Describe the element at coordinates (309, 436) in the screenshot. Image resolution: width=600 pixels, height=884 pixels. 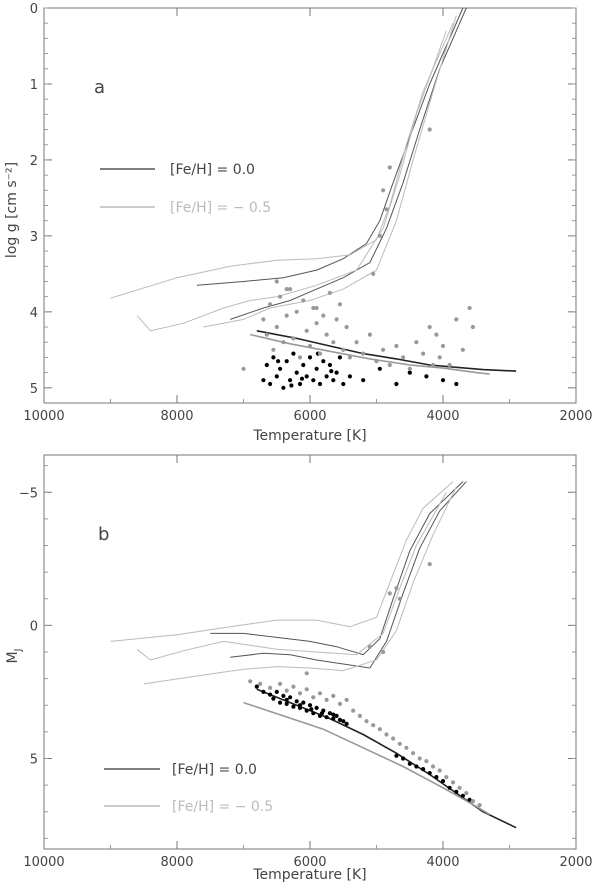
I see `x-axis-title-a: Temperature [K]` at that location.